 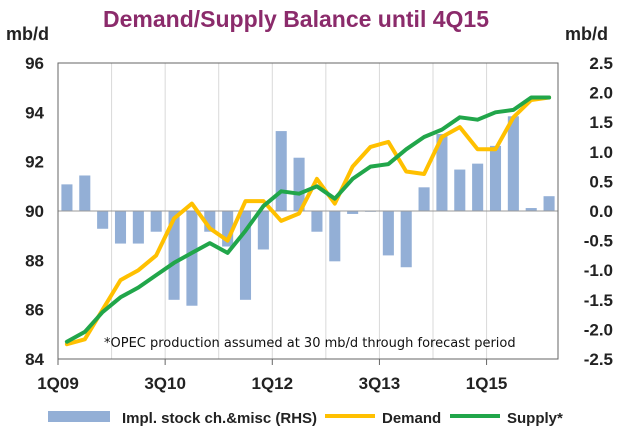 What do you see at coordinates (34, 260) in the screenshot?
I see `left-tick-88: 88` at bounding box center [34, 260].